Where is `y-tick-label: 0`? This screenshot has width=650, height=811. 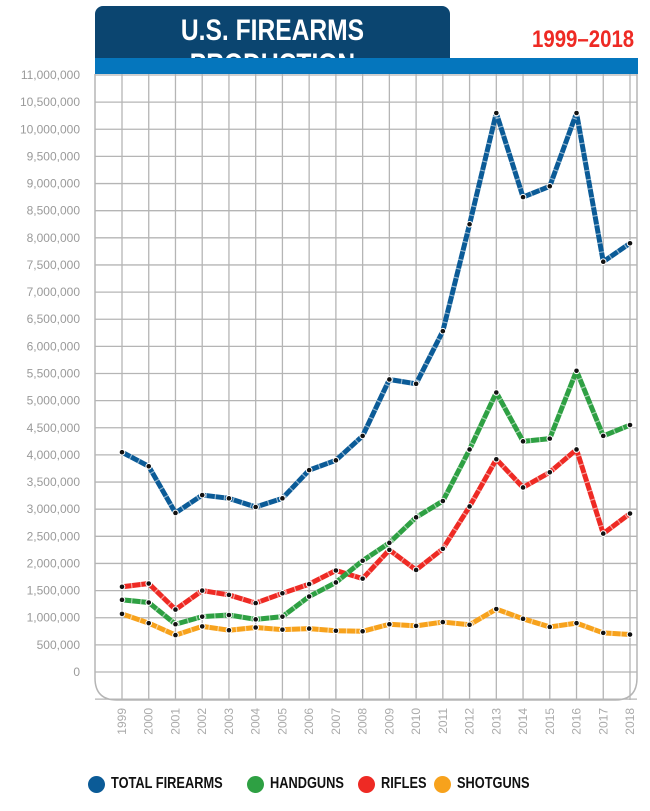
y-tick-label: 0 is located at coordinates (76, 672).